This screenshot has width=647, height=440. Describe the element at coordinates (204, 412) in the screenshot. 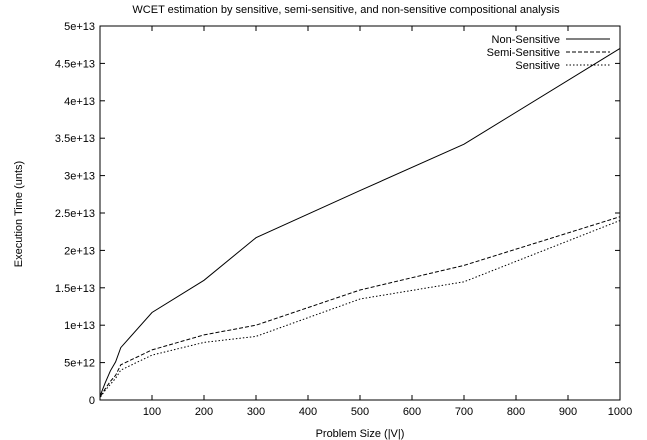

I see `x-tick-label: 200` at that location.